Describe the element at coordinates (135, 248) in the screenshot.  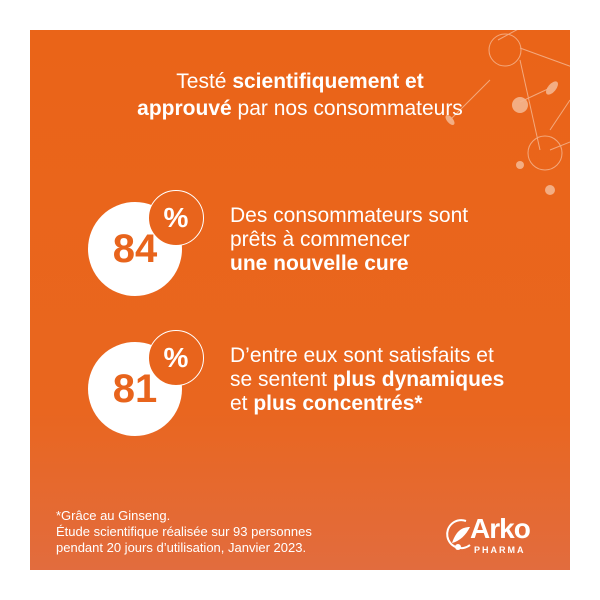
I see `stat-value: 84` at that location.